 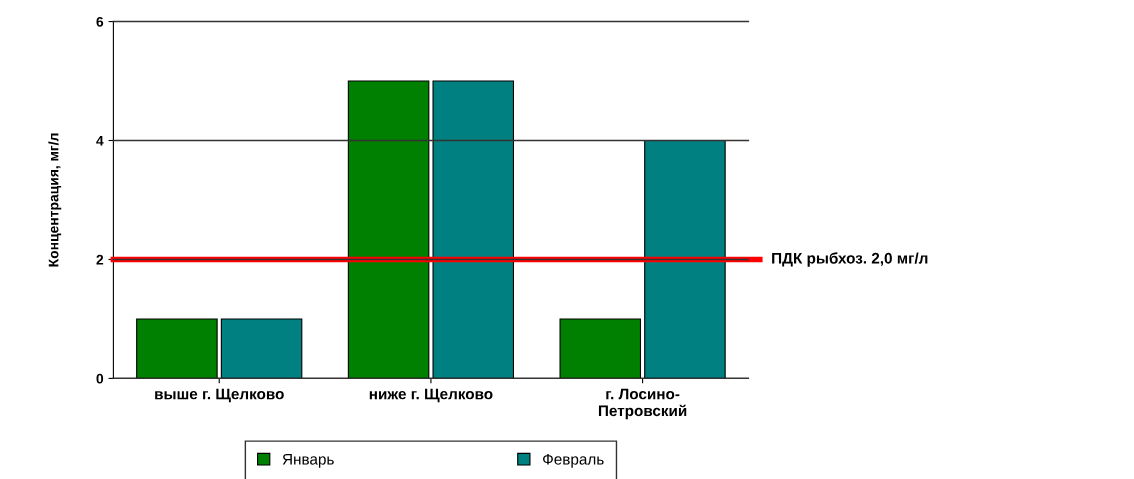 I want to click on y-tick-label: 2, so click(x=100, y=259).